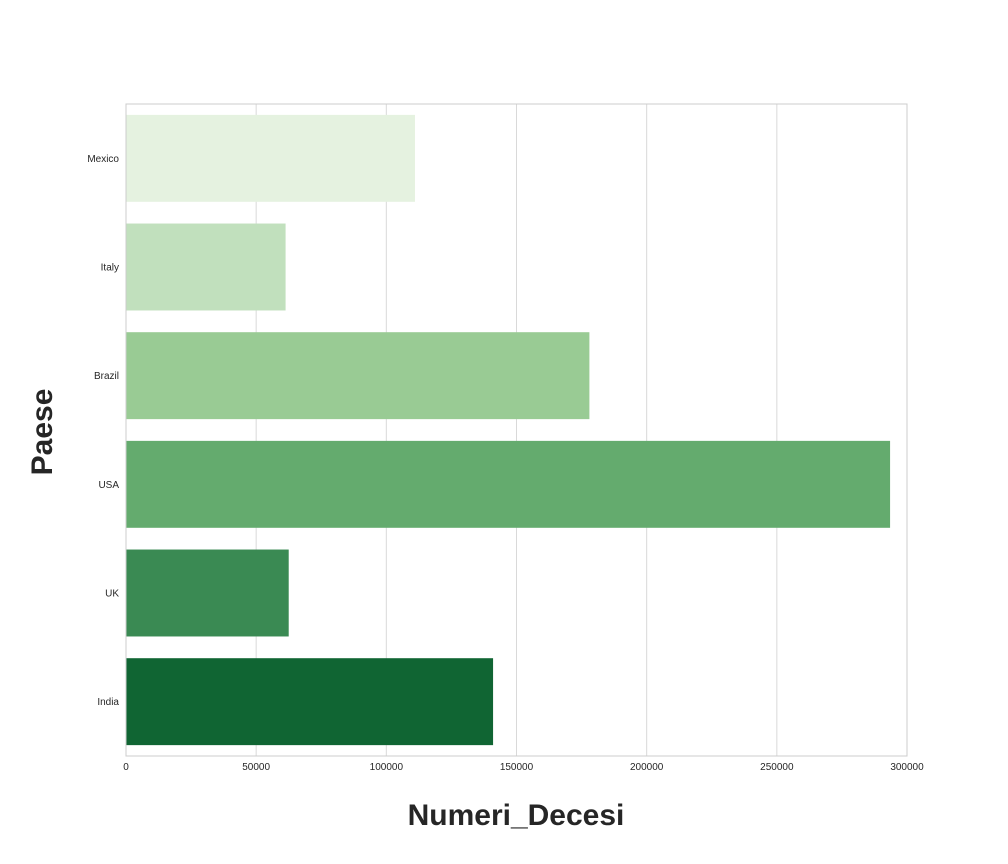  What do you see at coordinates (508, 484) in the screenshot?
I see `bar-usa` at bounding box center [508, 484].